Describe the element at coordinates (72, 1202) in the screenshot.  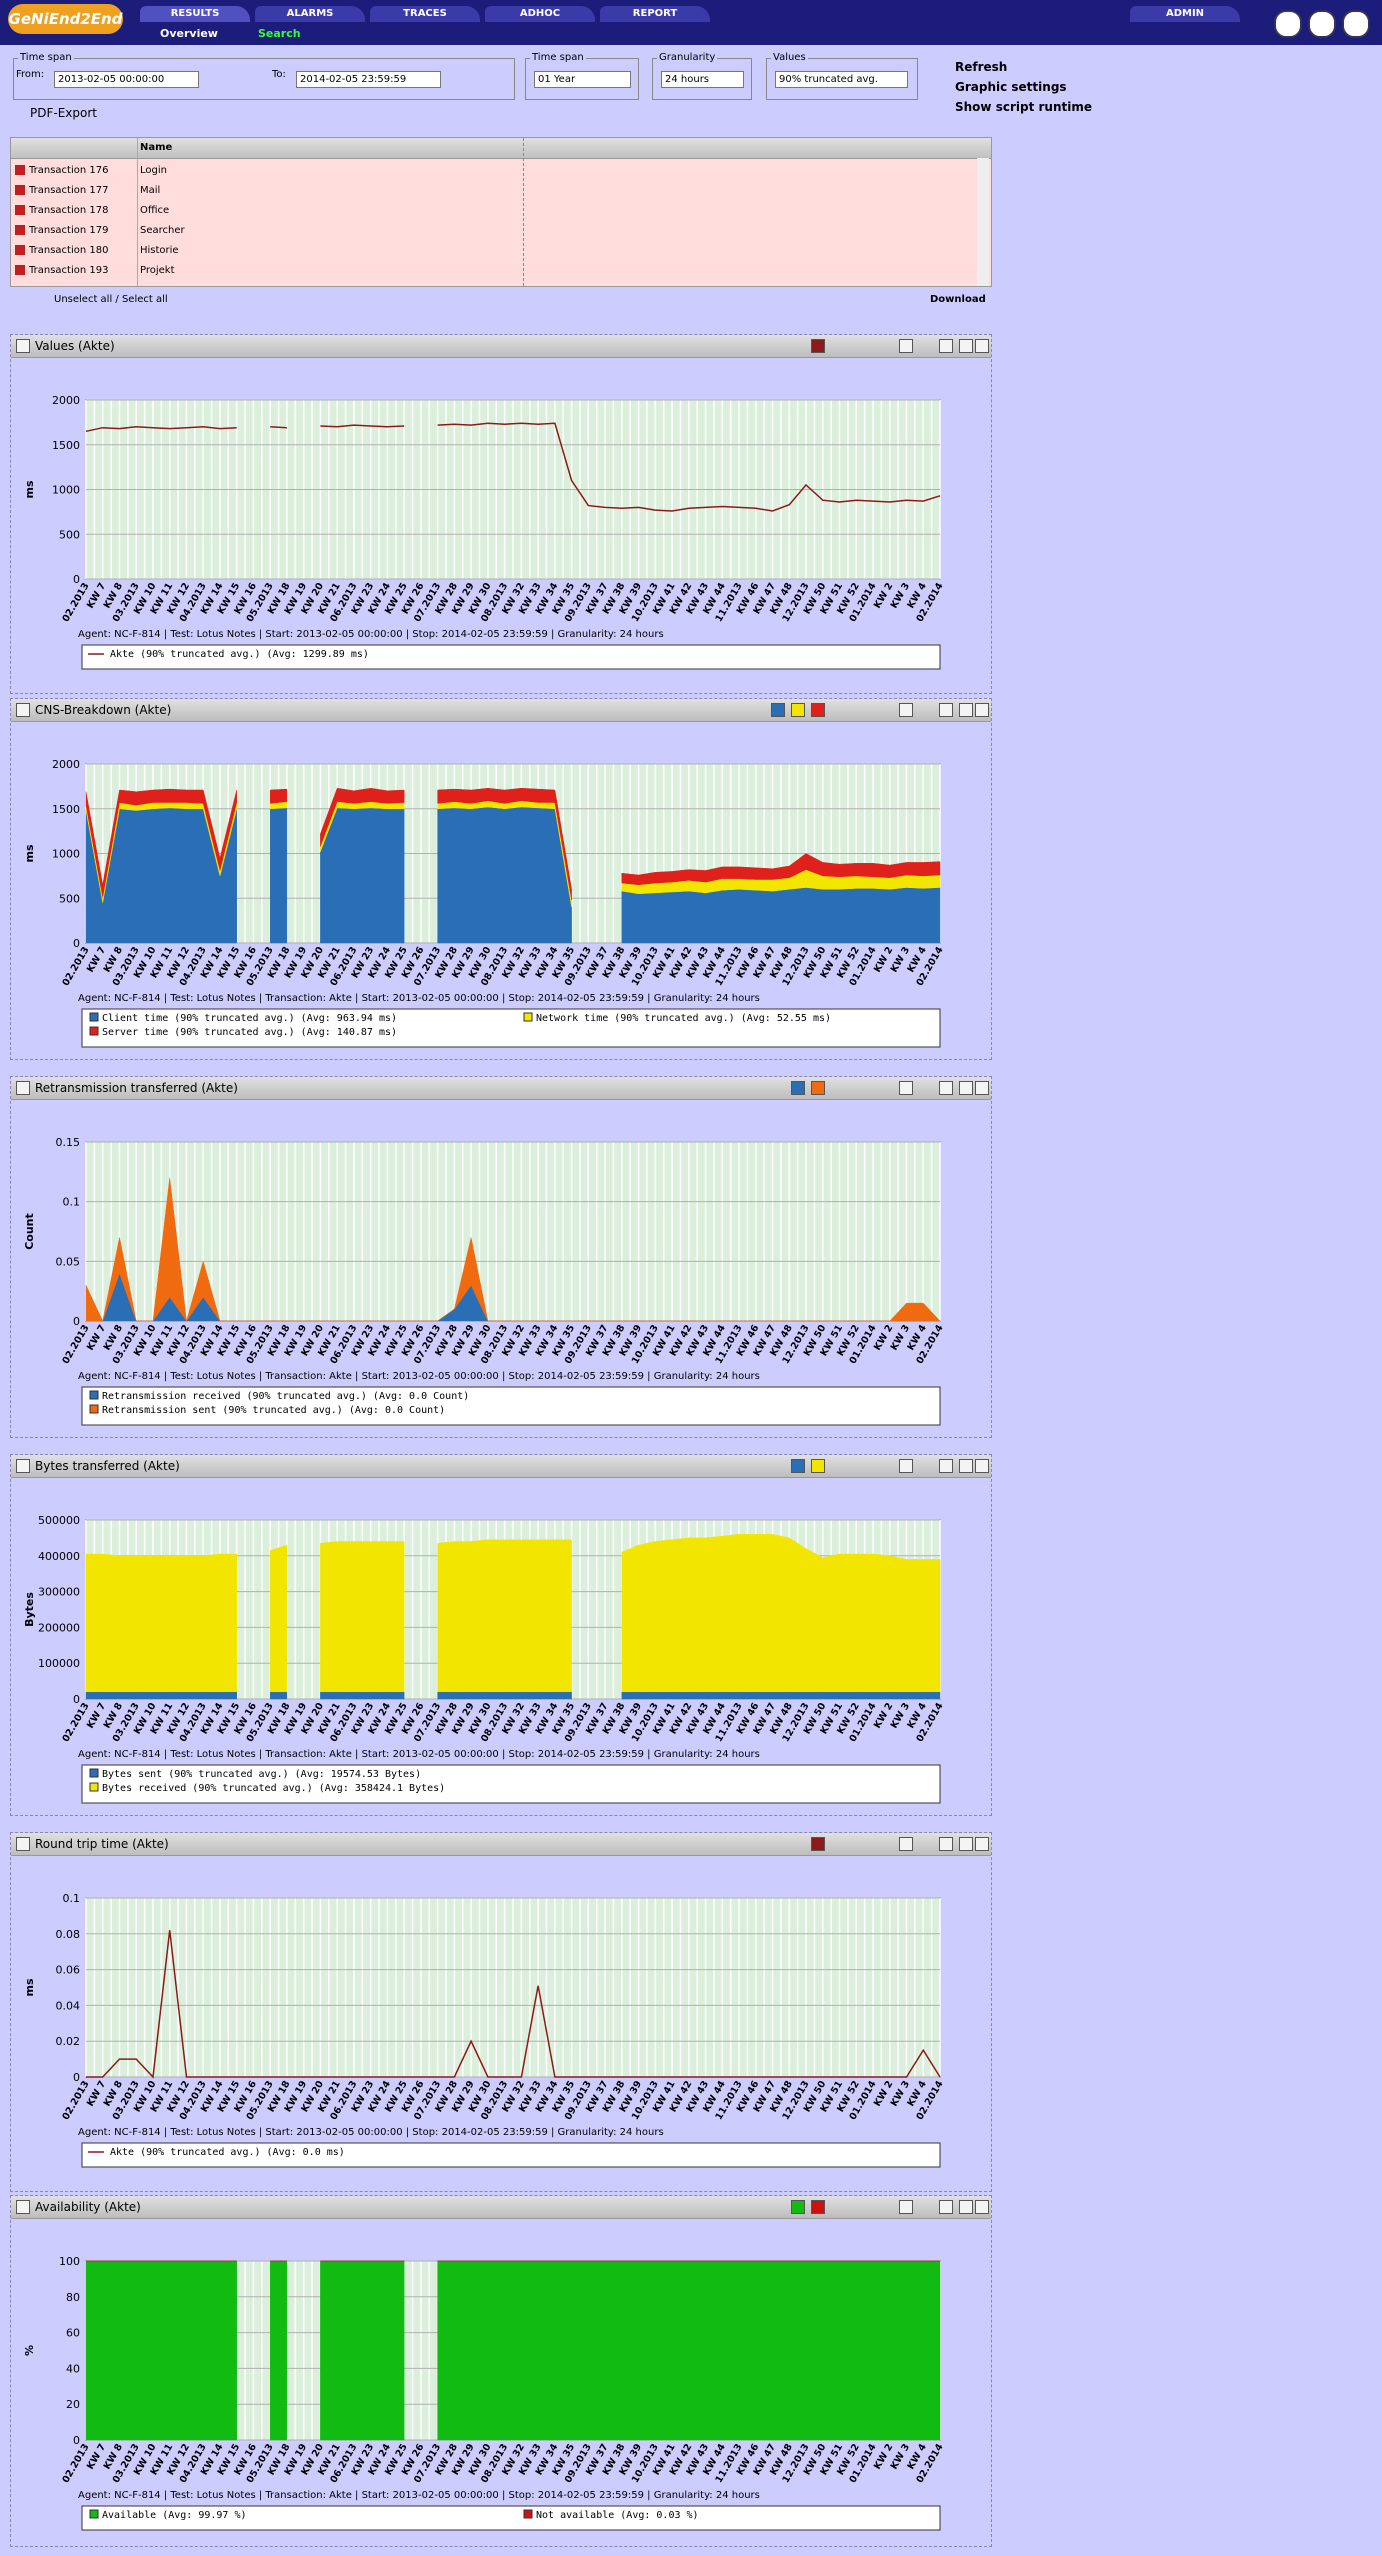
I see `y-tick-label: 0.1` at that location.